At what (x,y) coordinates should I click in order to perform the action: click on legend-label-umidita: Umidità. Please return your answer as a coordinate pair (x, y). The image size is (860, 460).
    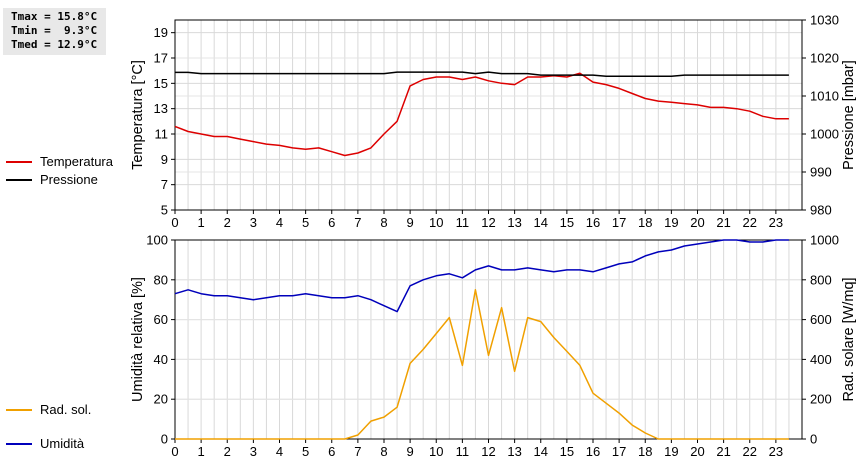
    Looking at the image, I should click on (62, 443).